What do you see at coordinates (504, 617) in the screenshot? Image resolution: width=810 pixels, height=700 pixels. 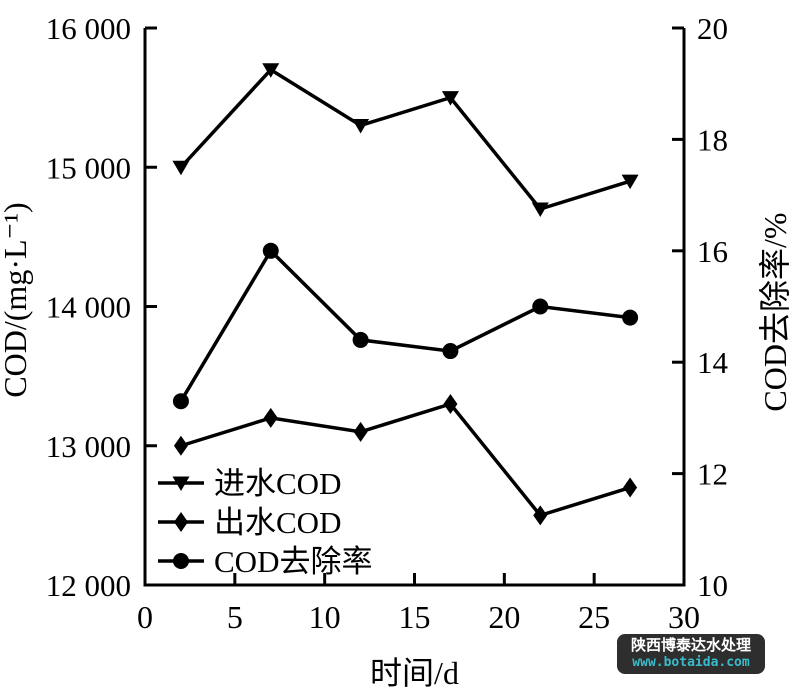 I see `x-tick-label: 20` at bounding box center [504, 617].